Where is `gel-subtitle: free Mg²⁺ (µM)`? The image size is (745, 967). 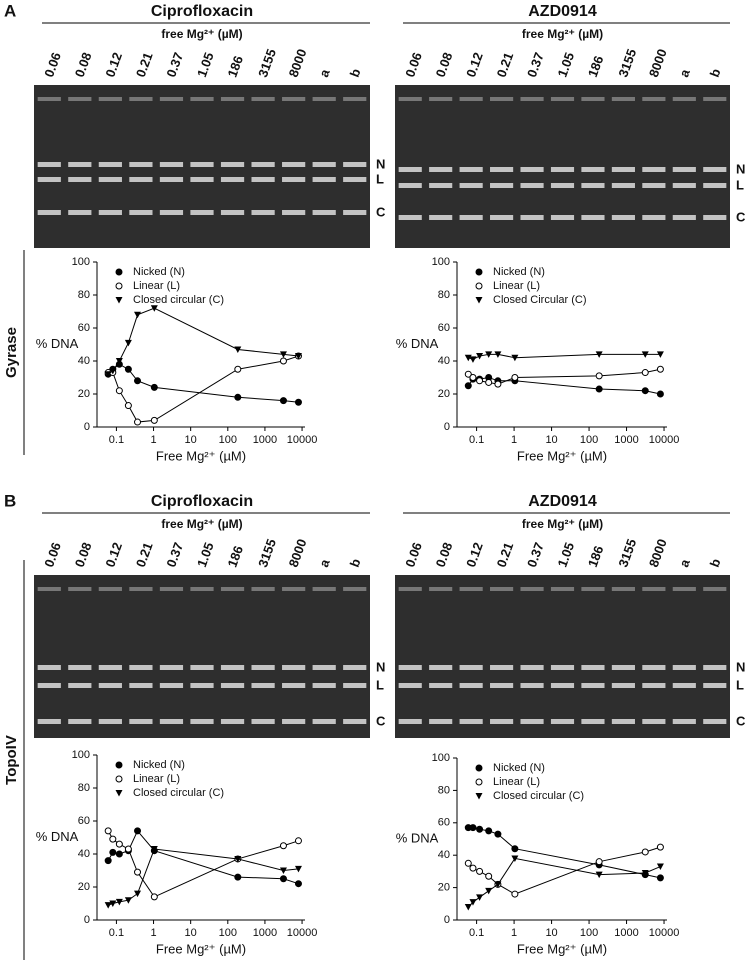
gel-subtitle: free Mg²⁺ (µM) is located at coordinates (201, 524).